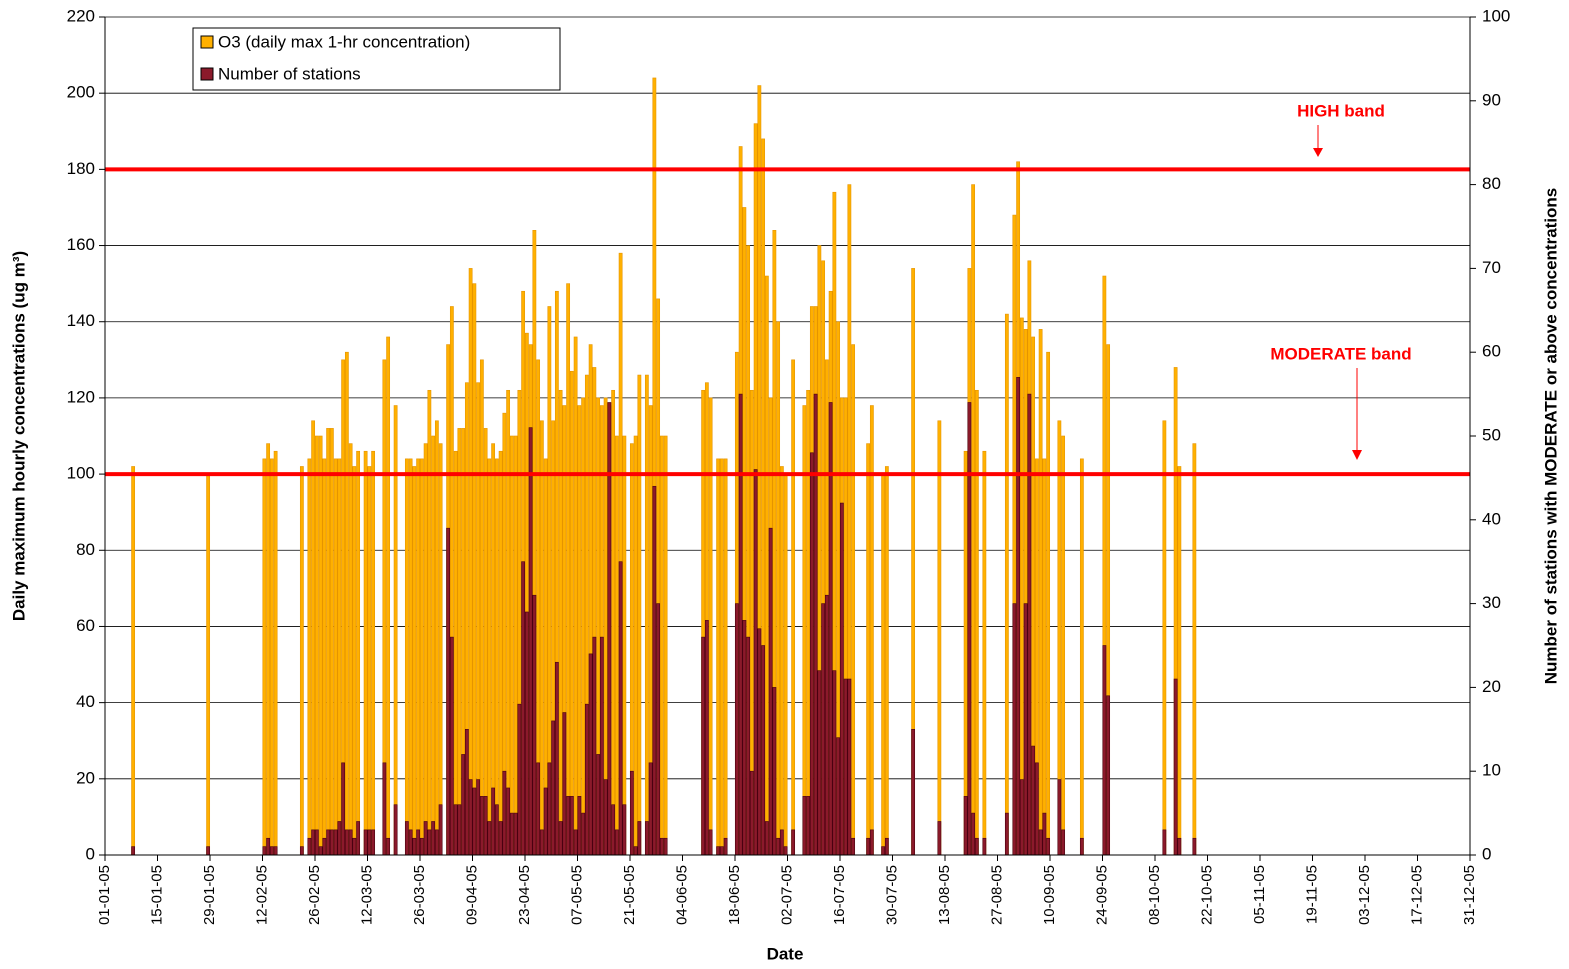 The height and width of the screenshot is (969, 1569). What do you see at coordinates (1049, 895) in the screenshot?
I see `x-tick-label: 10-09-05` at bounding box center [1049, 895].